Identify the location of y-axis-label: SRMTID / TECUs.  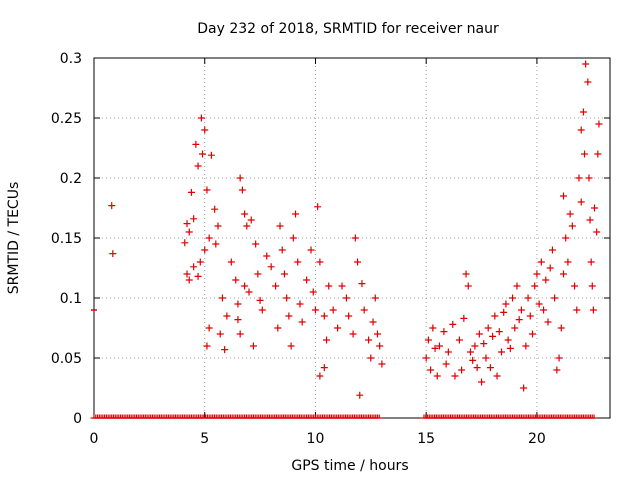
(14, 238).